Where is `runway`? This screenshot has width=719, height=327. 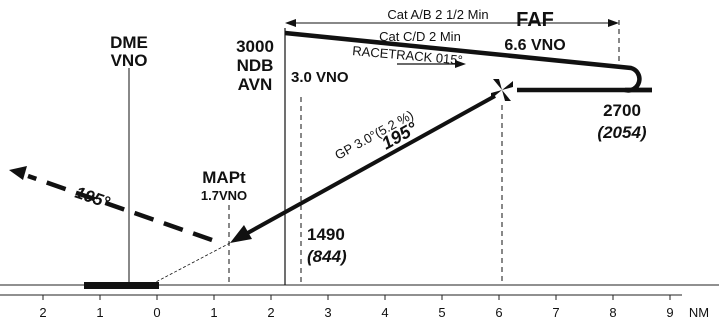 runway is located at coordinates (121, 285).